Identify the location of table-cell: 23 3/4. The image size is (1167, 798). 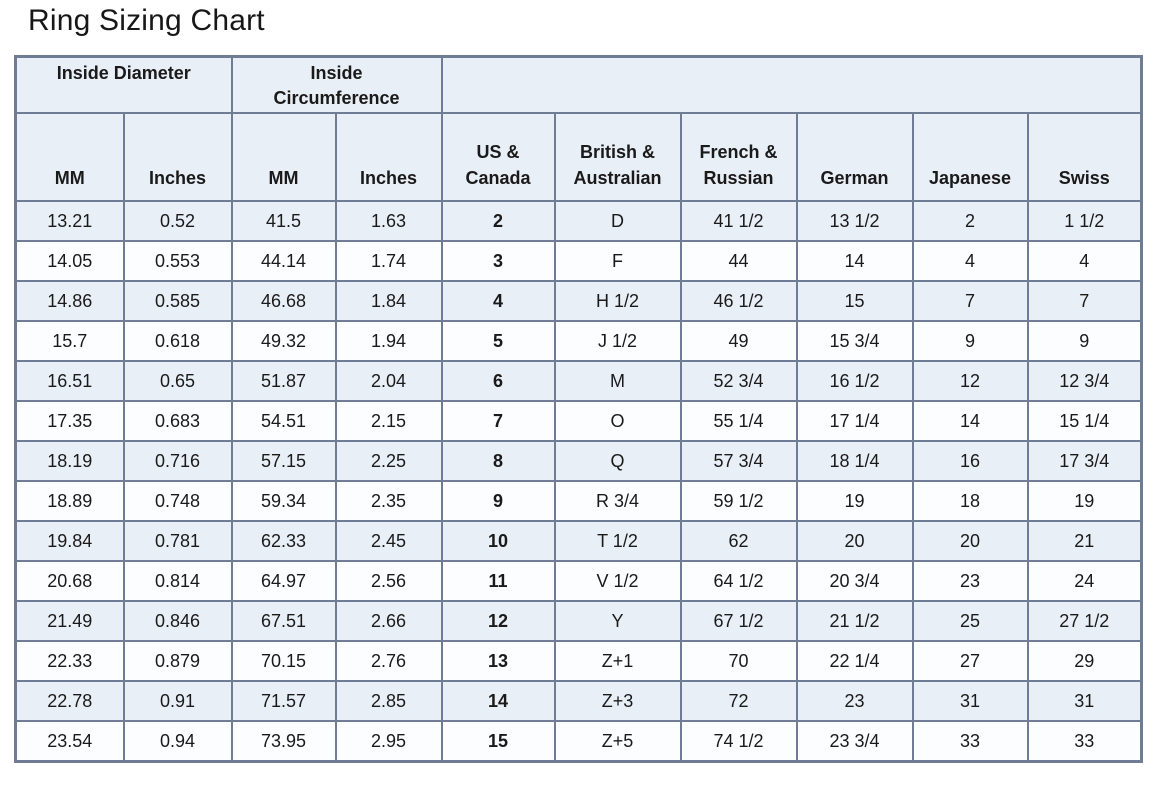
(854, 741).